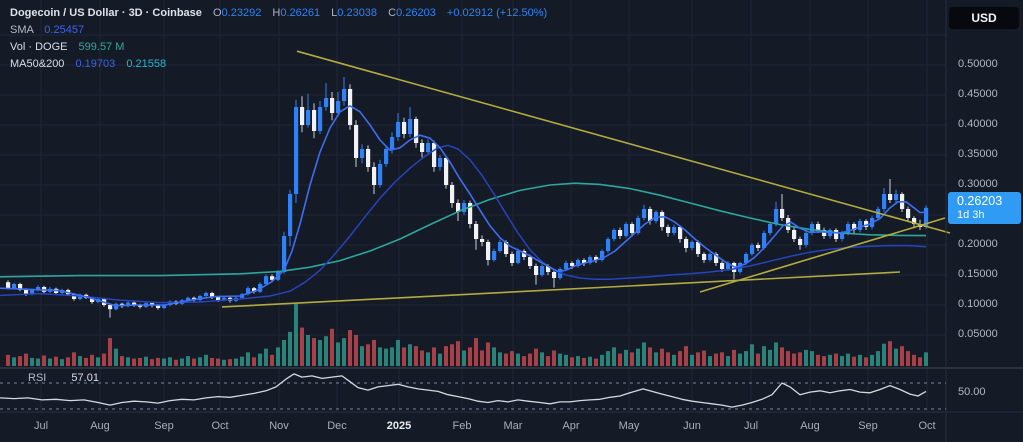 The width and height of the screenshot is (1023, 442). I want to click on rsi-legend-row: RSI 57.01, so click(63, 378).